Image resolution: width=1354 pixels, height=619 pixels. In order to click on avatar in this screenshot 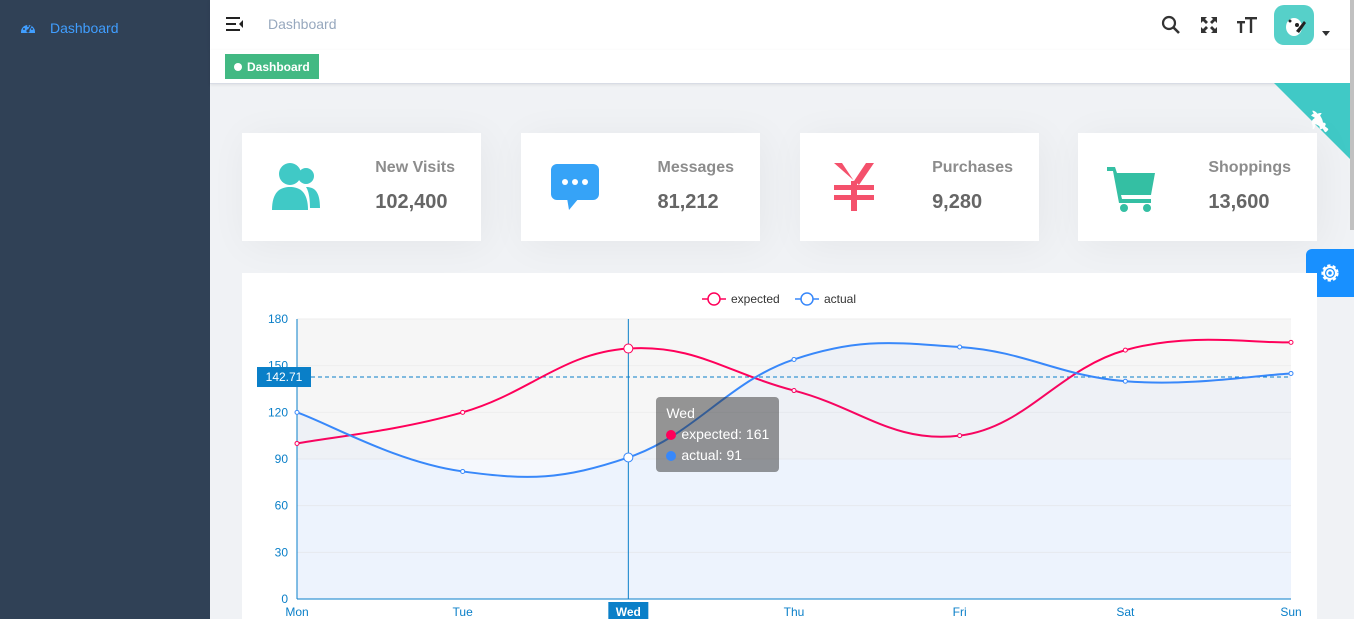, I will do `click(1294, 25)`.